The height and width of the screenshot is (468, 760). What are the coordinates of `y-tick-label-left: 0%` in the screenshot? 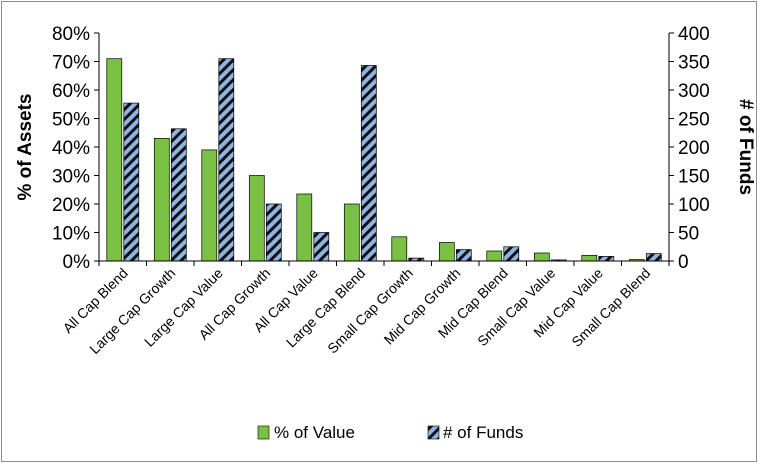 It's located at (77, 262).